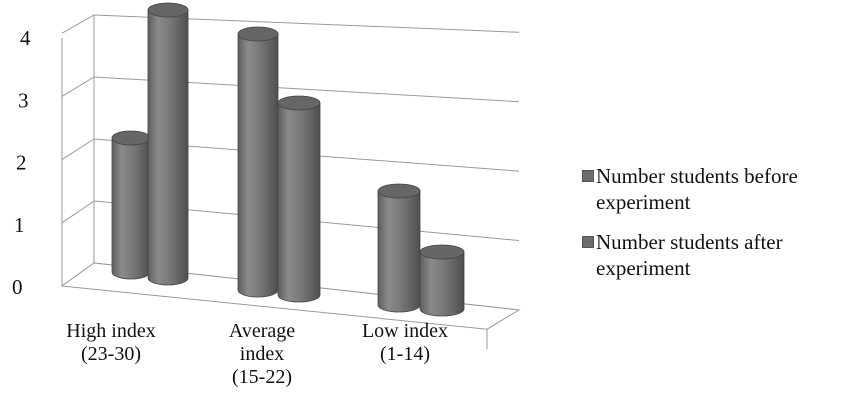  Describe the element at coordinates (25, 38) in the screenshot. I see `y-tick-label: 4` at that location.